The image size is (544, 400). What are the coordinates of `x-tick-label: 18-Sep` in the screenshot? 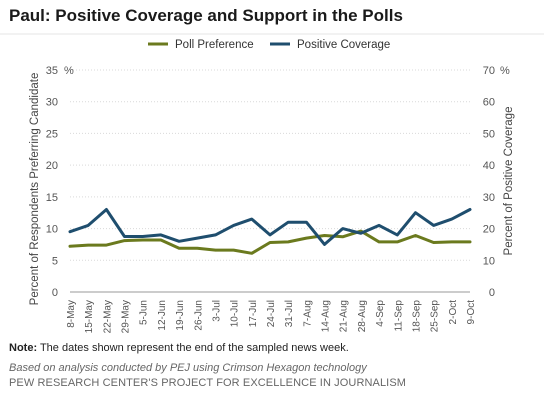 It's located at (416, 316).